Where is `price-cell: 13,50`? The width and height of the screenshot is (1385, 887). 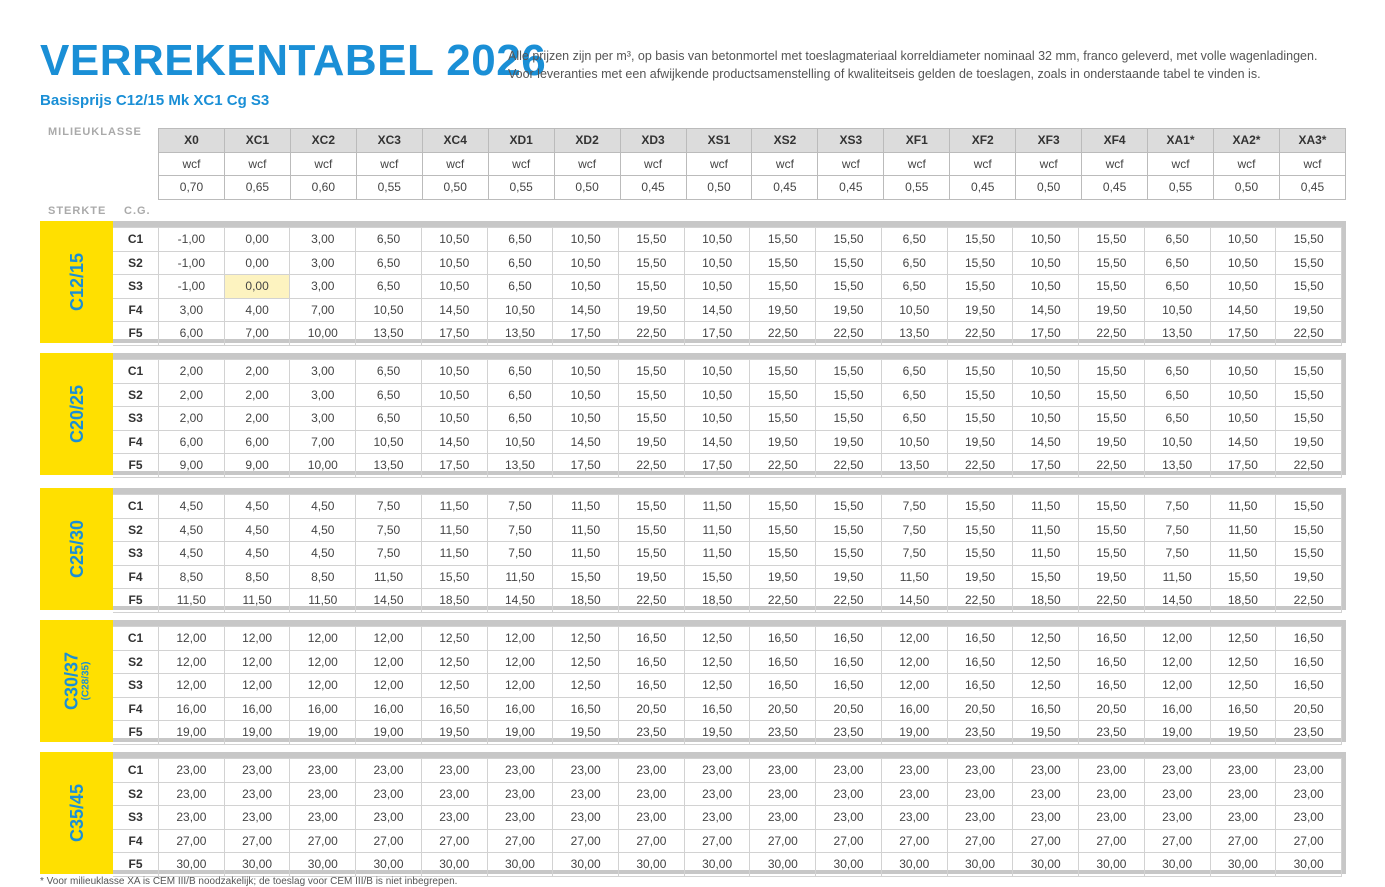 price-cell: 13,50 is located at coordinates (914, 333).